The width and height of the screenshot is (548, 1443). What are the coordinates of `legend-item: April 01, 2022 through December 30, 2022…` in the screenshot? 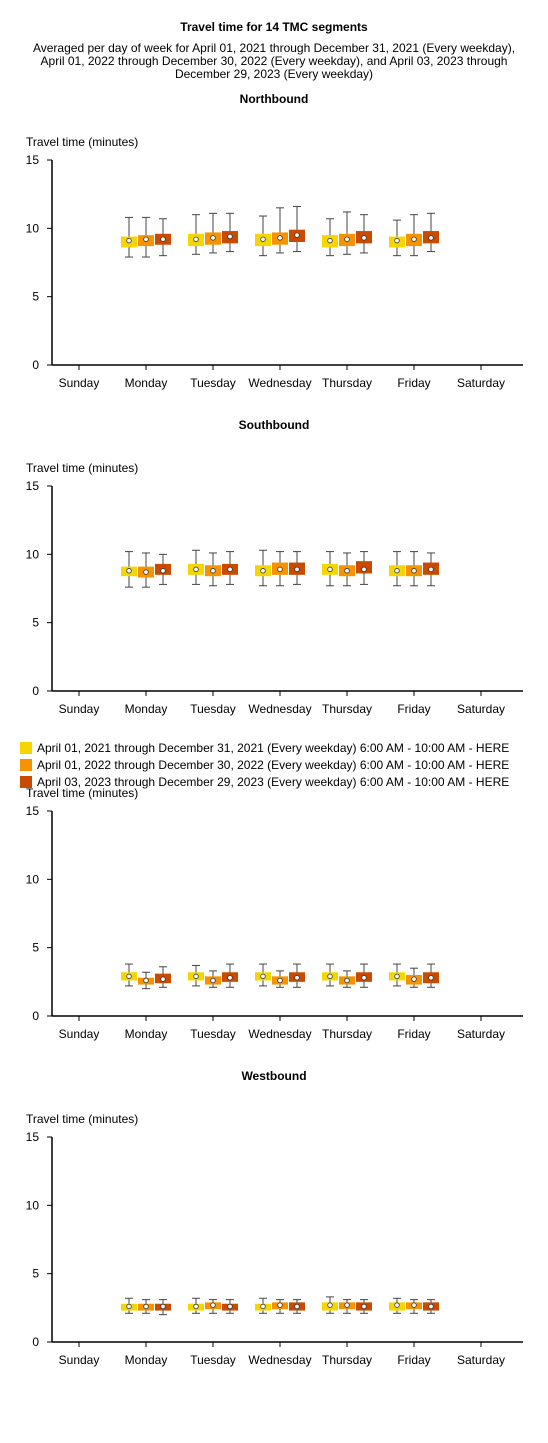 It's located at (264, 764).